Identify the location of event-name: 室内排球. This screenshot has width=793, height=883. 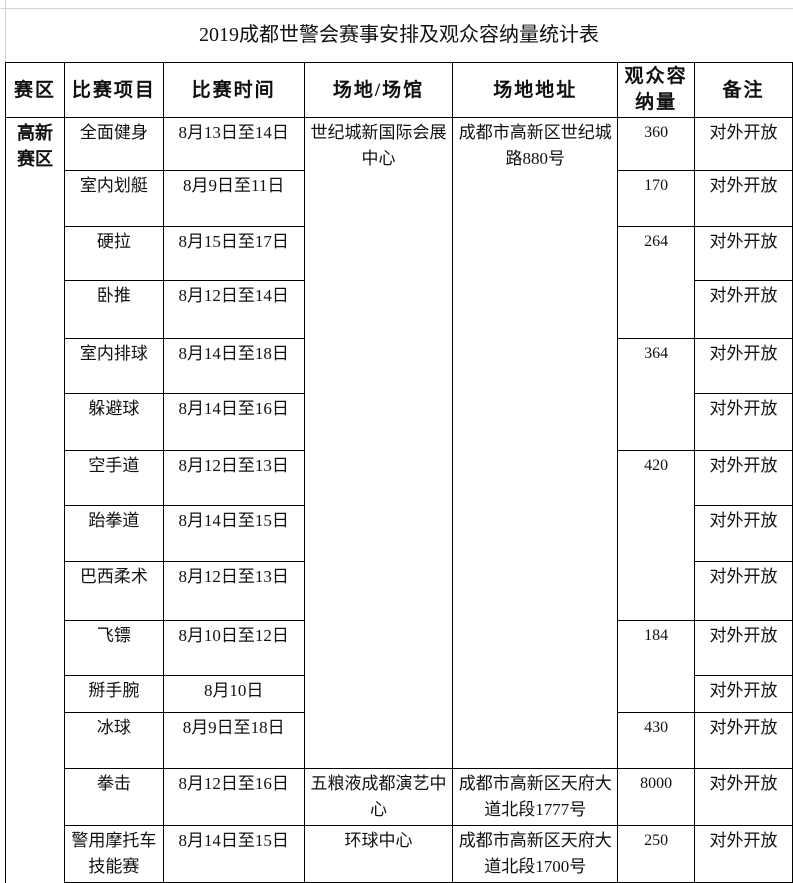
(113, 366).